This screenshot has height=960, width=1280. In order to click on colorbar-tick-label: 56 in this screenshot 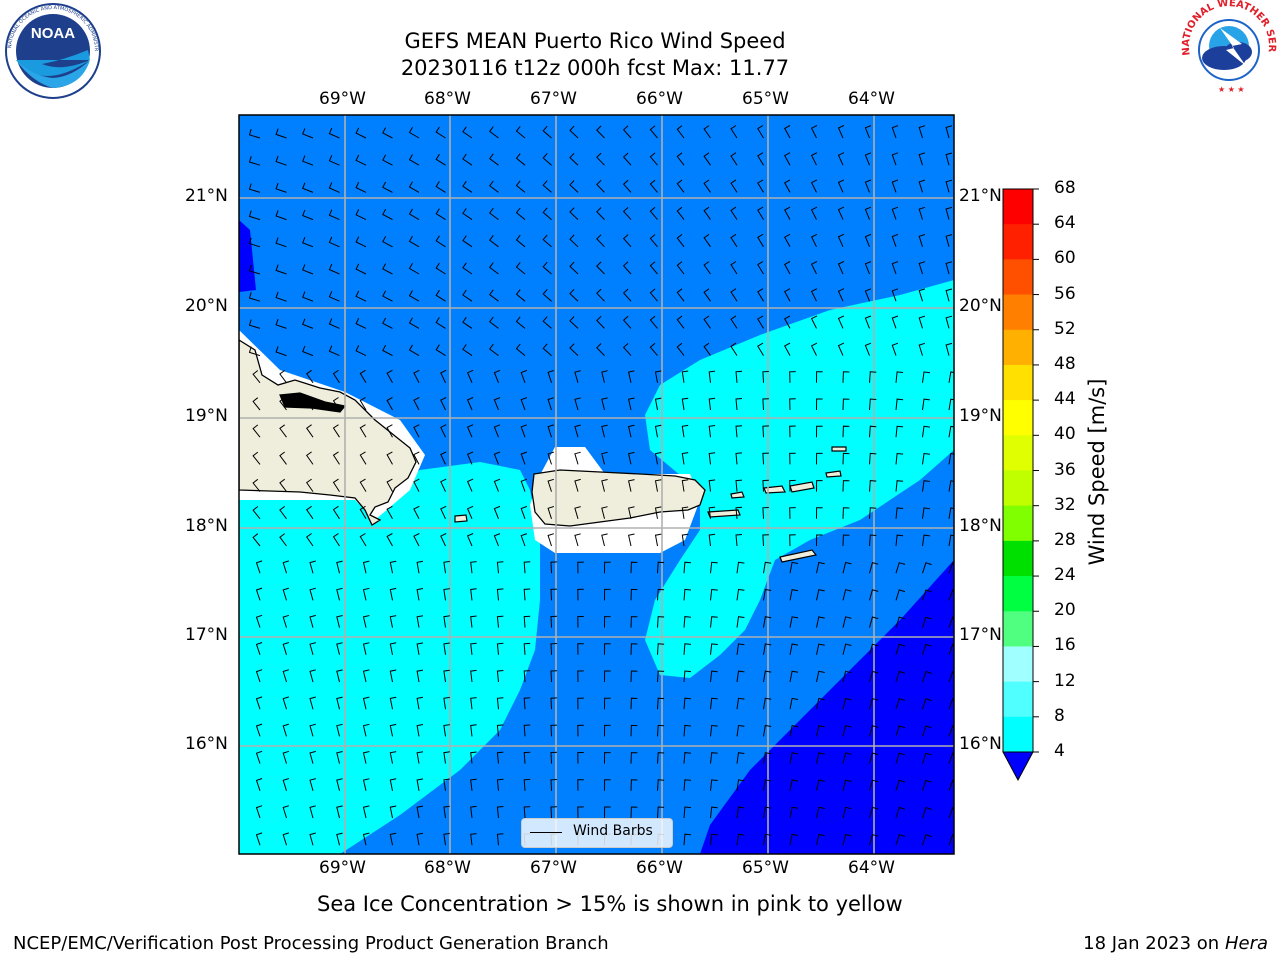, I will do `click(1065, 293)`.